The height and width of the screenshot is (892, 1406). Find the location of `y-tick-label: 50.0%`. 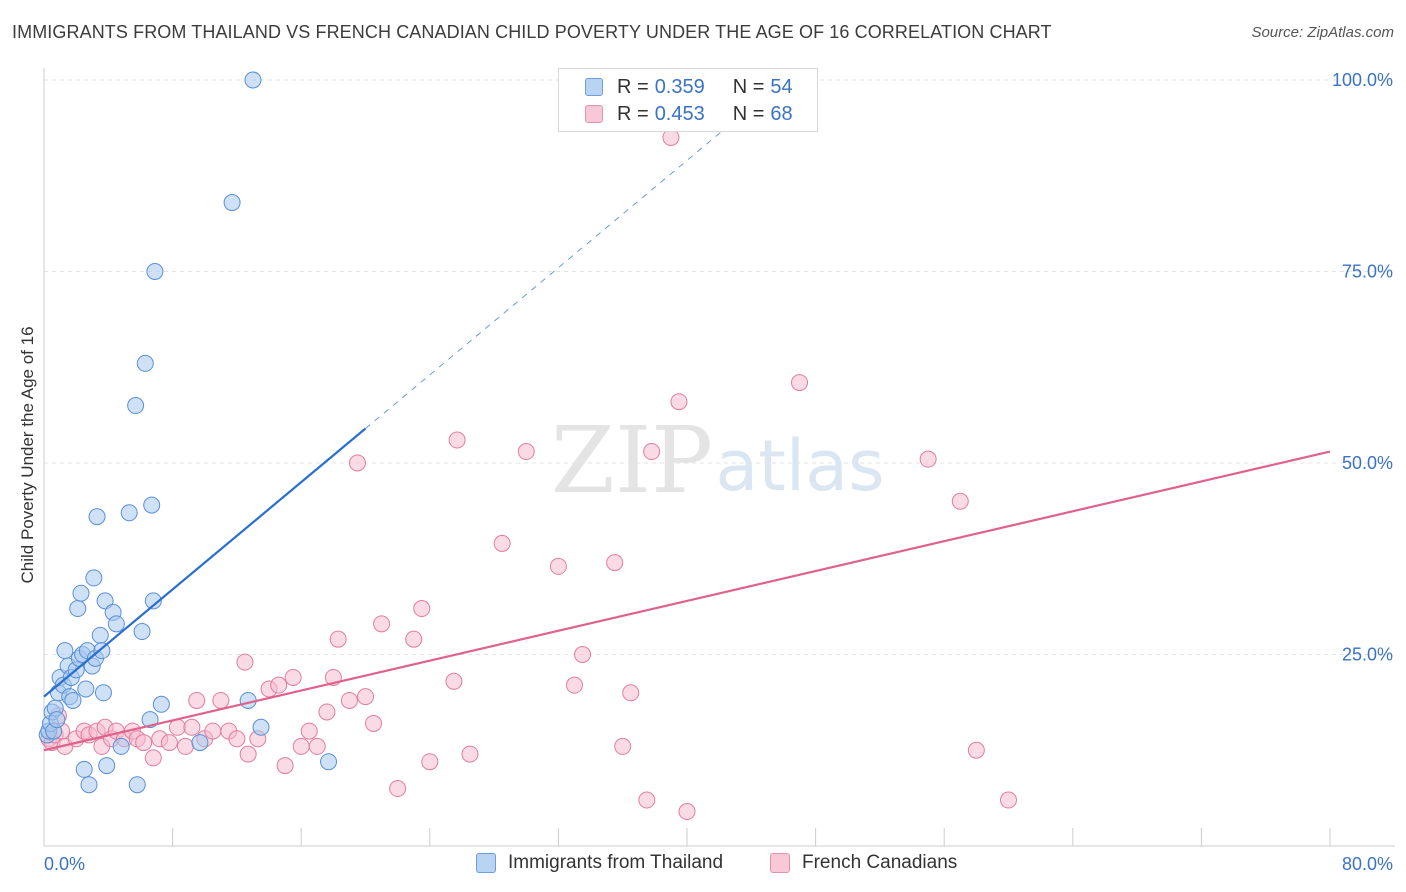

y-tick-label: 50.0% is located at coordinates (1367, 463).